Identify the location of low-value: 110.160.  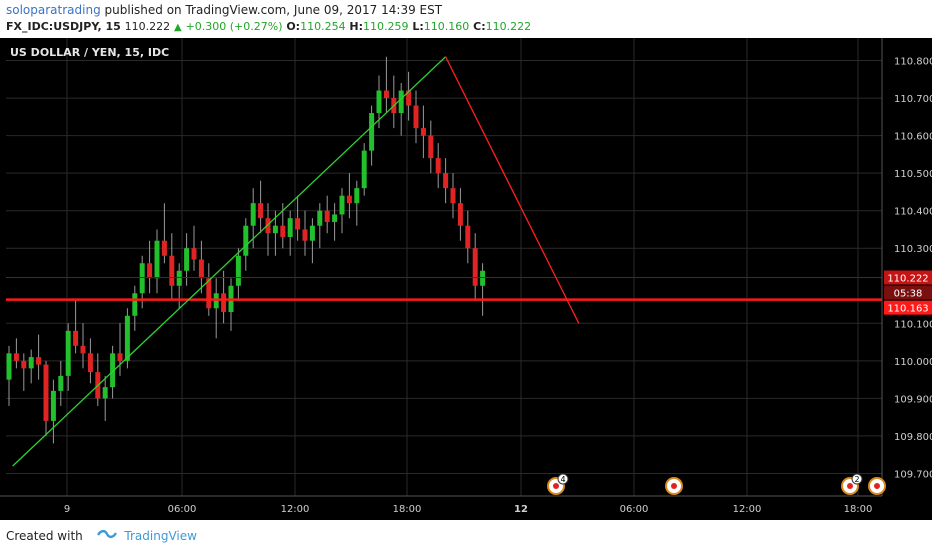
(446, 26).